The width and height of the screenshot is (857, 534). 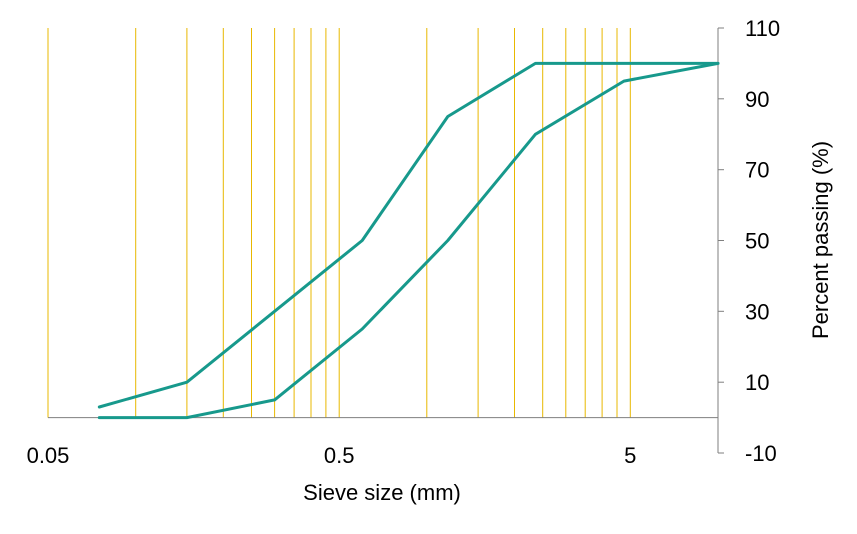 What do you see at coordinates (820, 240) in the screenshot?
I see `y-axis-title: Percent passing (%)` at bounding box center [820, 240].